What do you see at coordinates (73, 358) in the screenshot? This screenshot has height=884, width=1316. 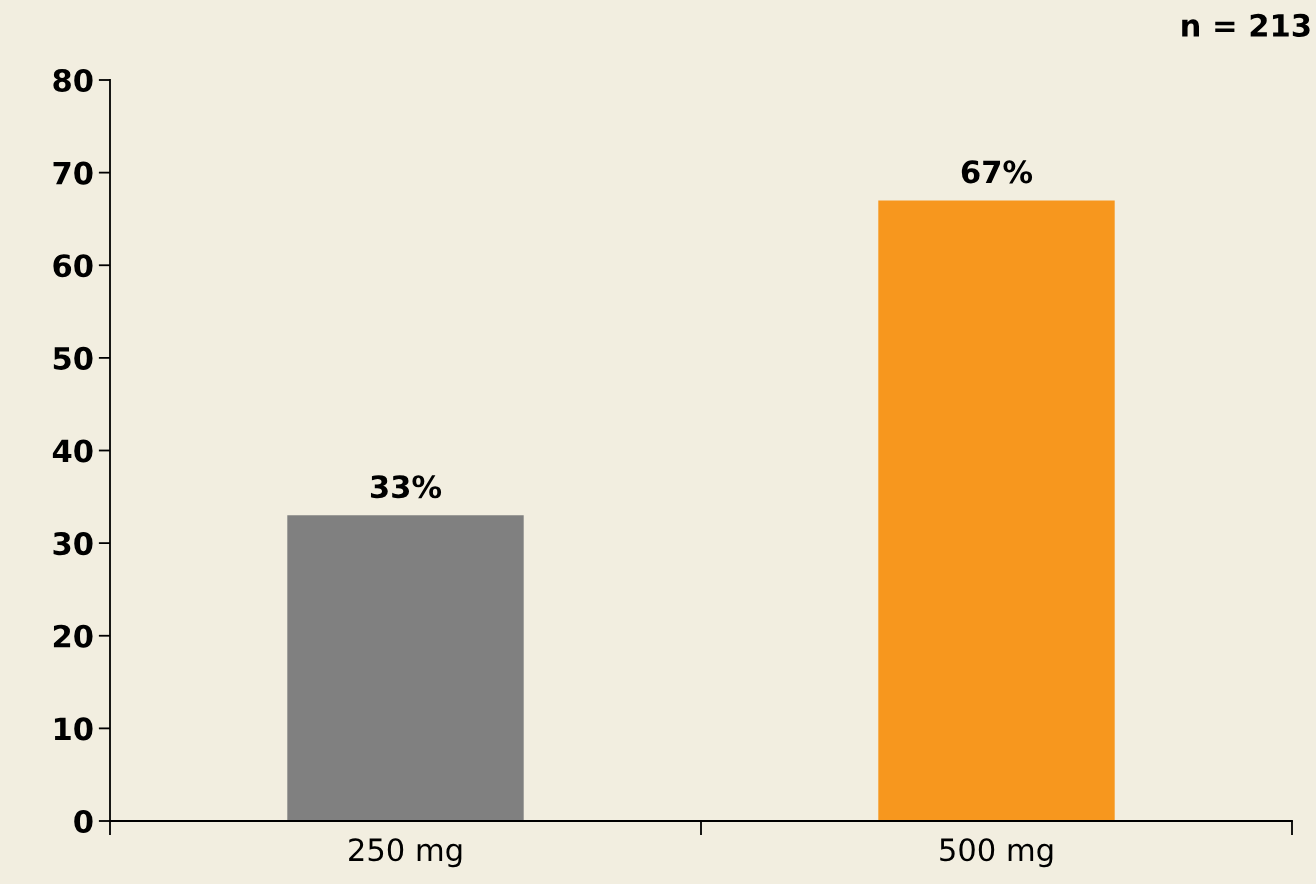 I see `y-tick-label: 50` at bounding box center [73, 358].